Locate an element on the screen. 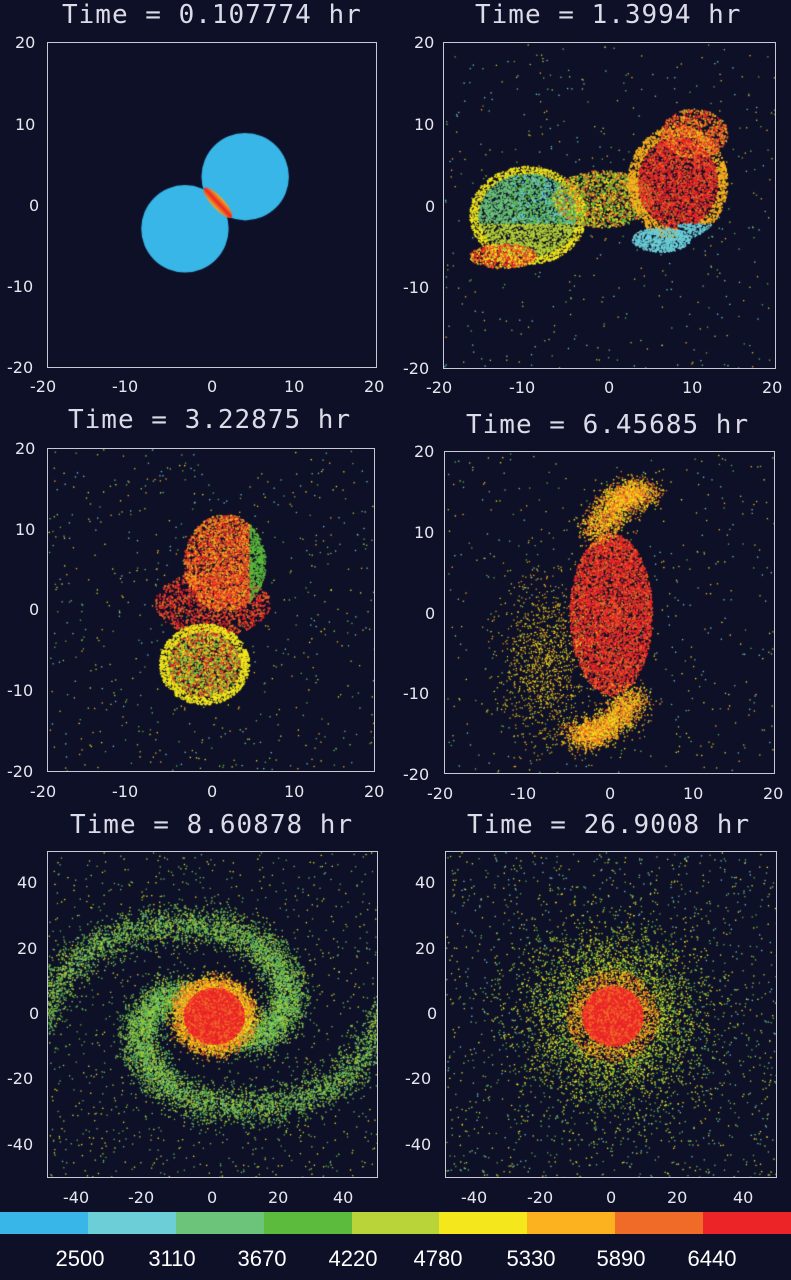 The width and height of the screenshot is (791, 1280). colorbar-label: 5890 is located at coordinates (621, 1258).